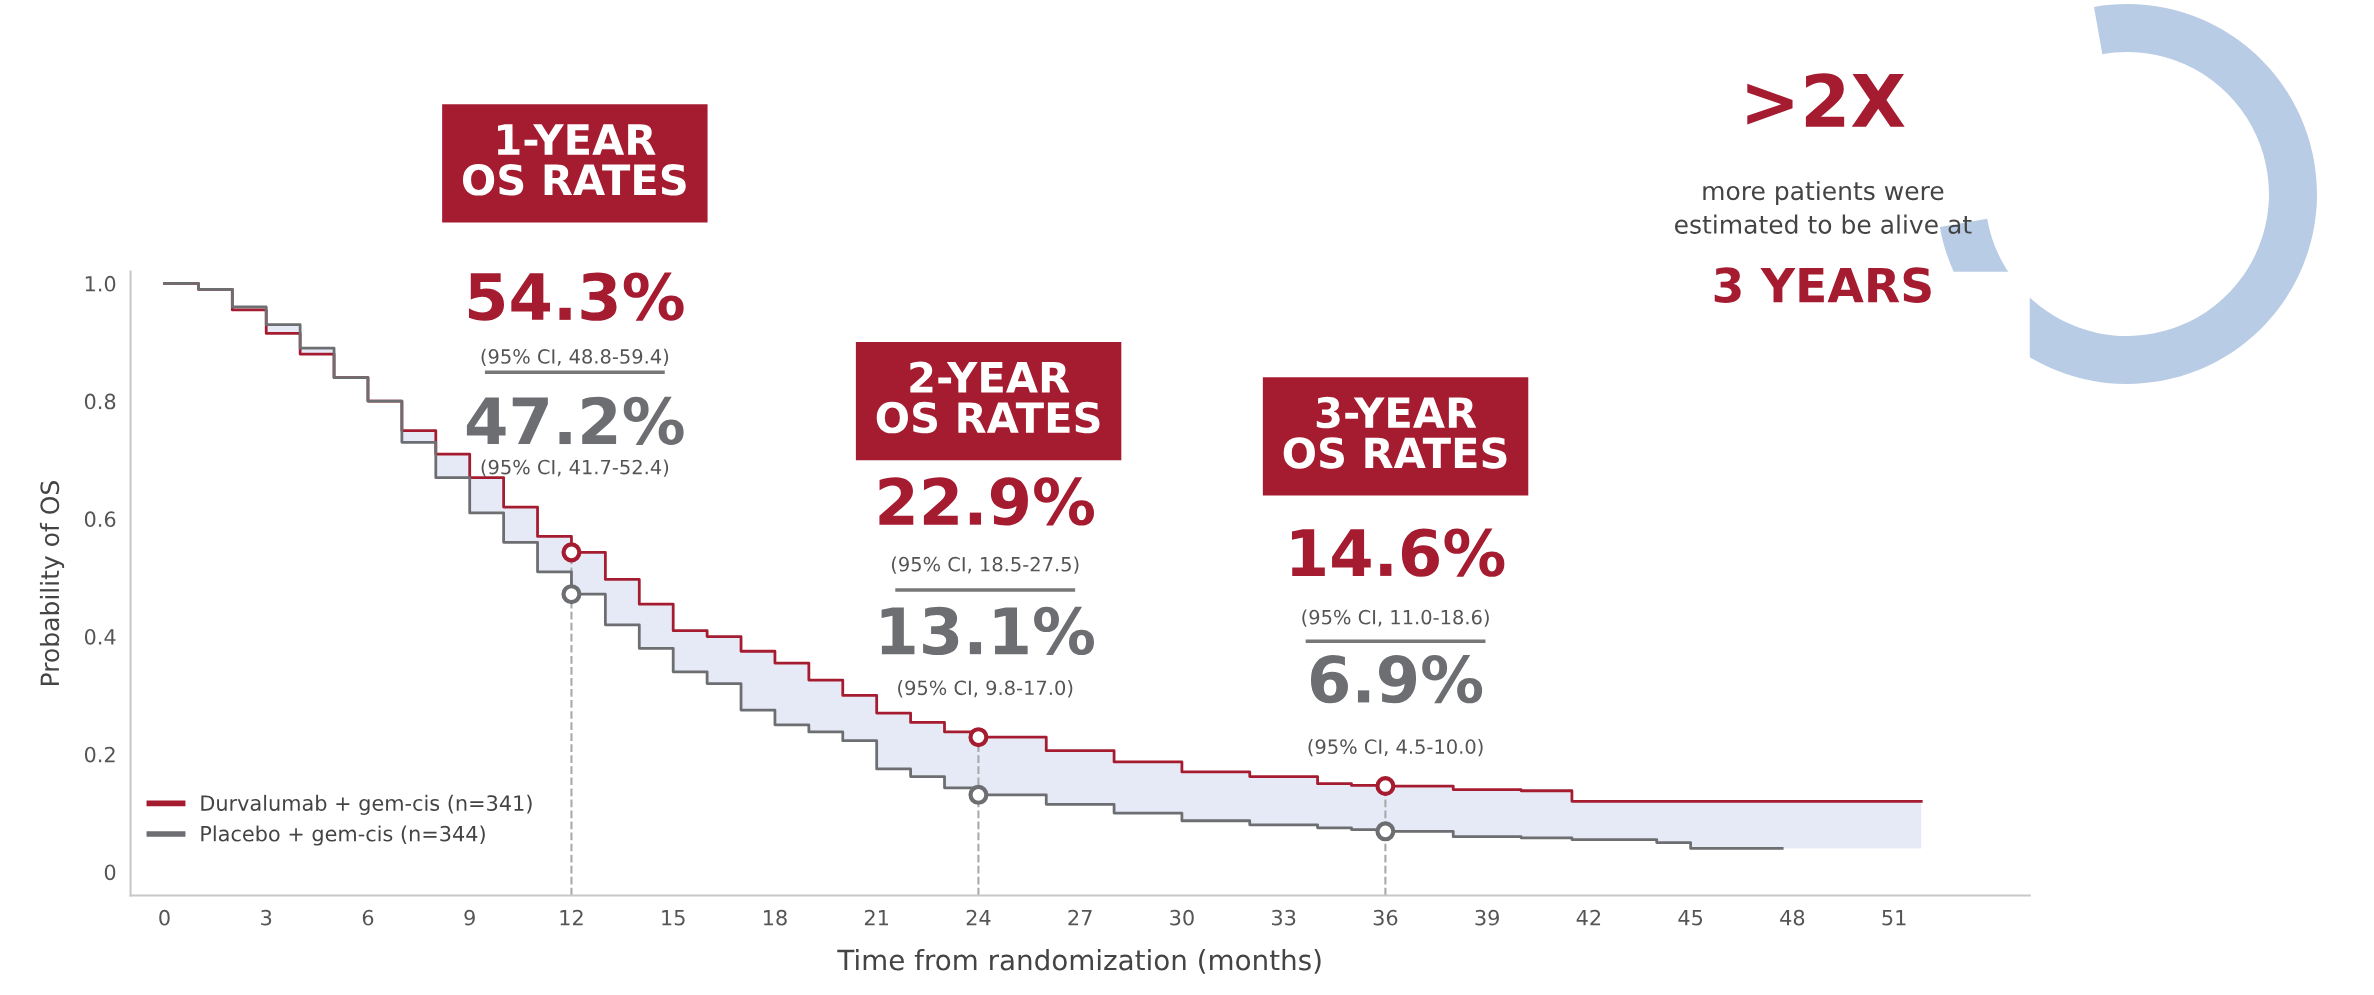 This screenshot has width=2374, height=995. I want to click on annotation: 22.9%, so click(986, 501).